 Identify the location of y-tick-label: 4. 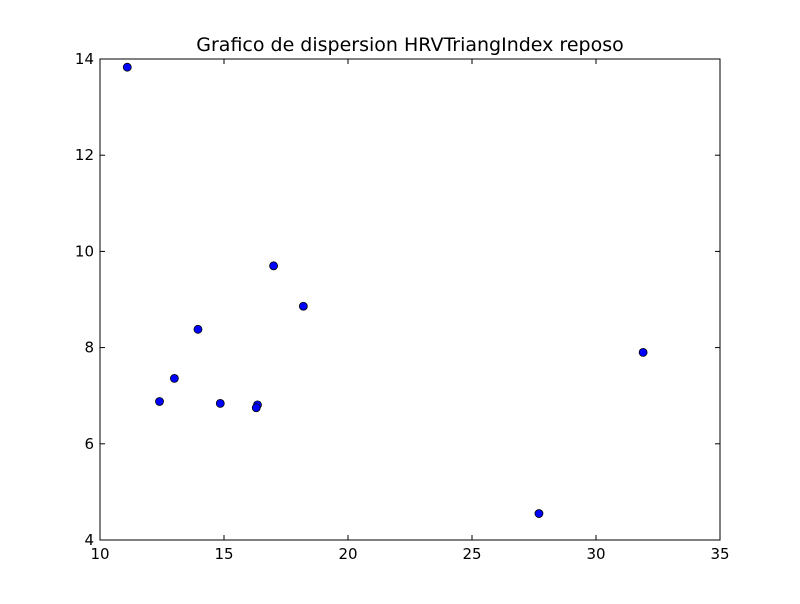
(89, 540).